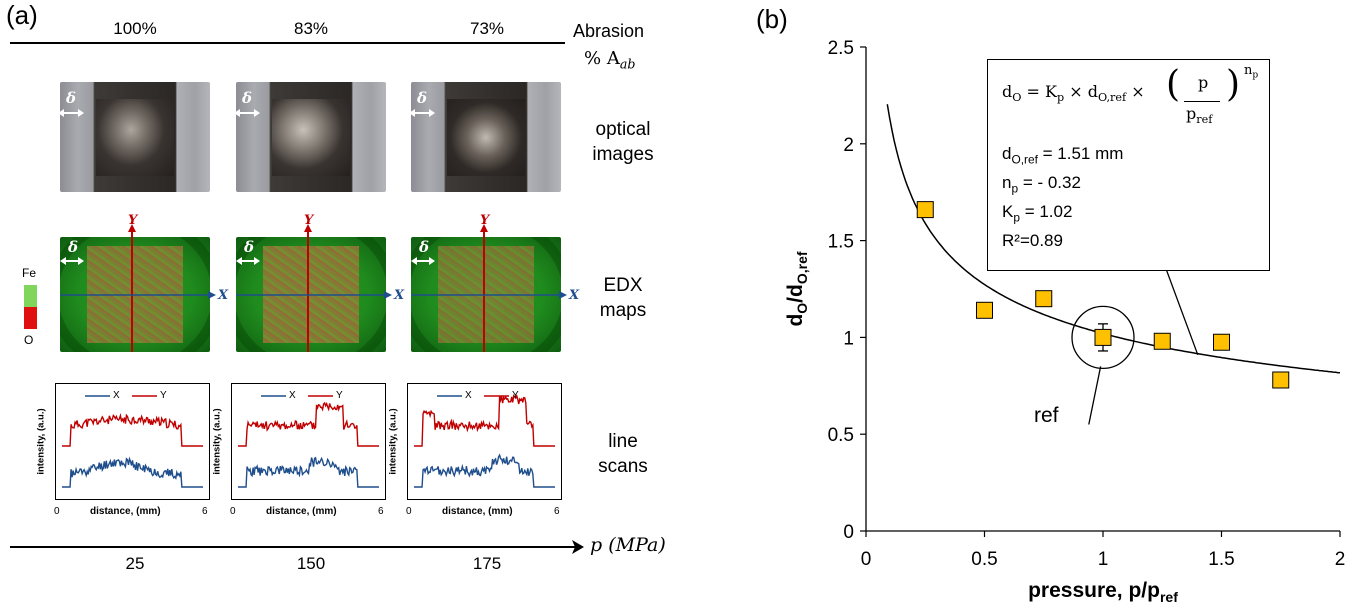 The height and width of the screenshot is (614, 1354). Describe the element at coordinates (557, 511) in the screenshot. I see `scan-xtick-6-3: 6` at that location.